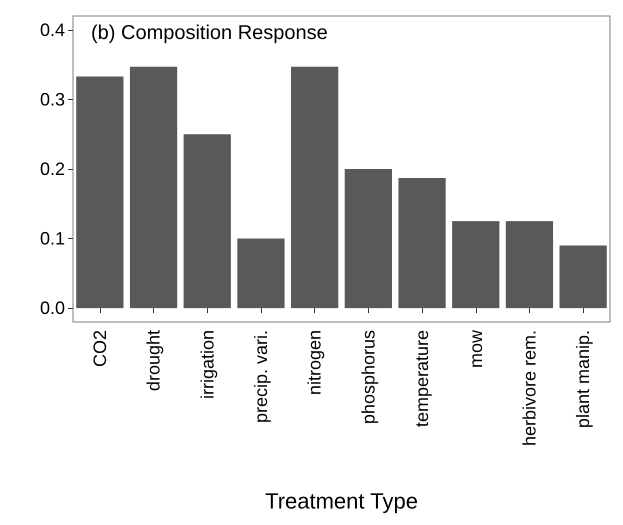  What do you see at coordinates (52, 169) in the screenshot?
I see `y-tick-label: 0.2` at bounding box center [52, 169].